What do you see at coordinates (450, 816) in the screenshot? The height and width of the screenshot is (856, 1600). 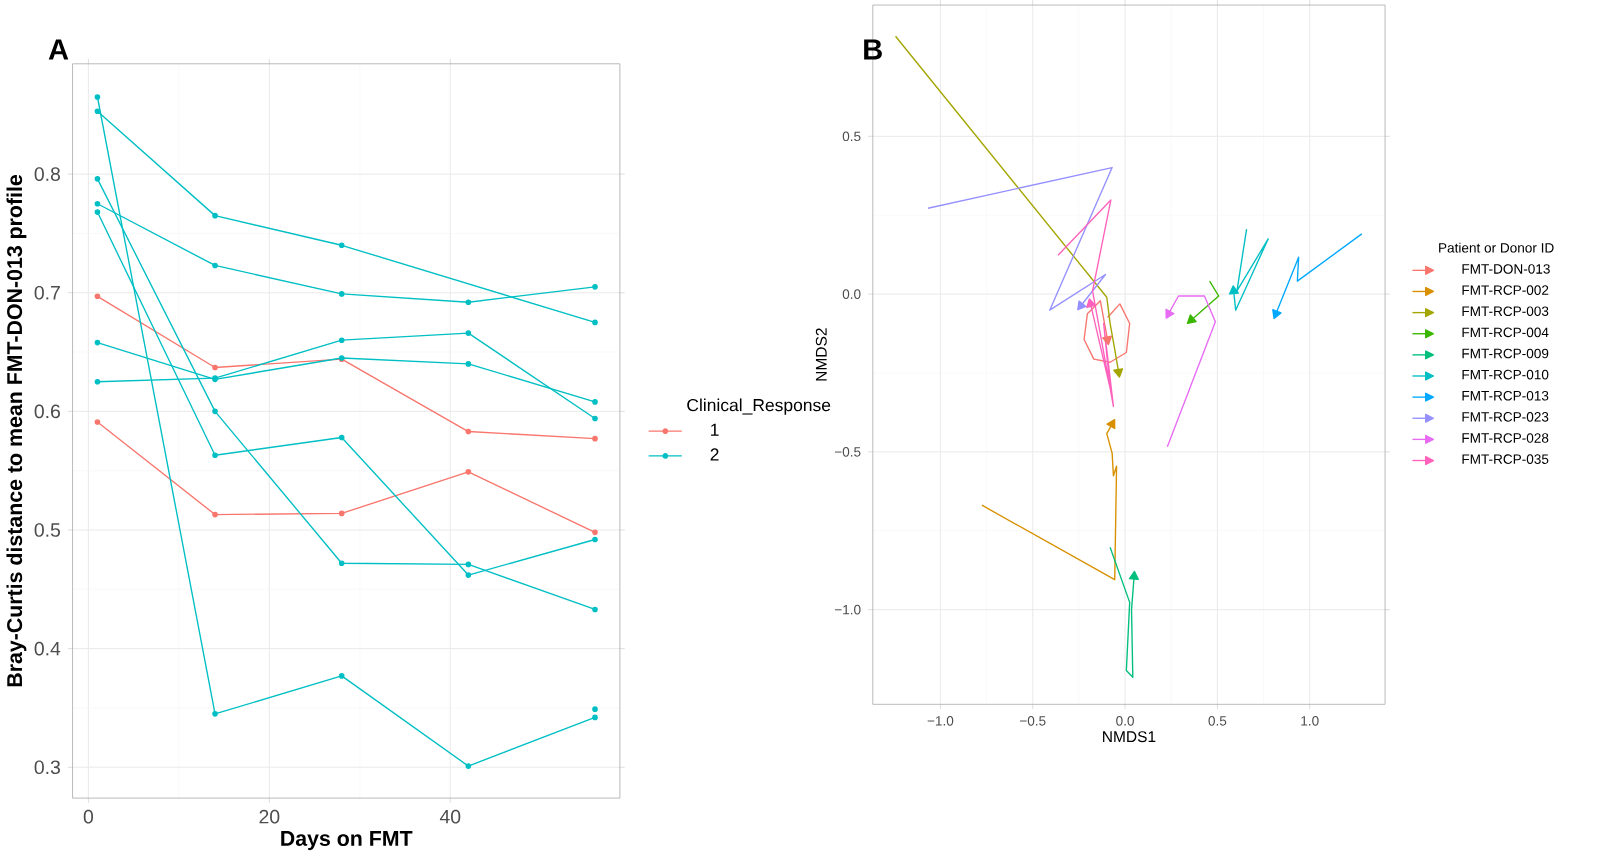 I see `x-tick-label: 40` at bounding box center [450, 816].